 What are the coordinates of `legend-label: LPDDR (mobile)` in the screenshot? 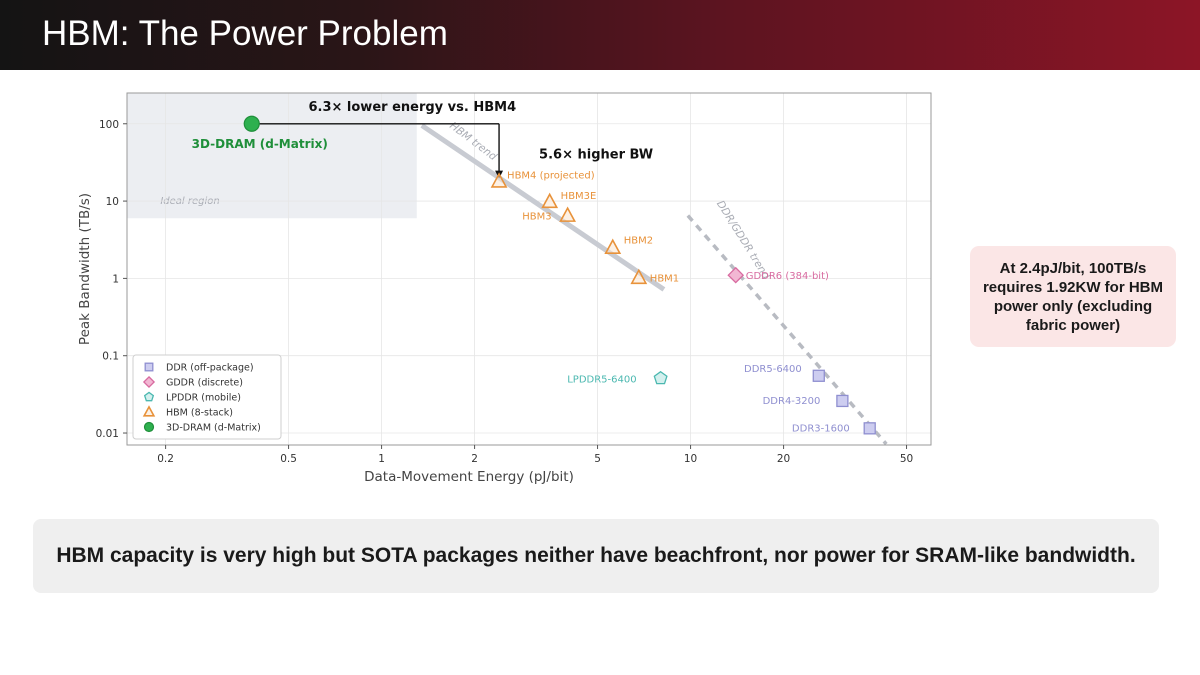 It's located at (203, 398).